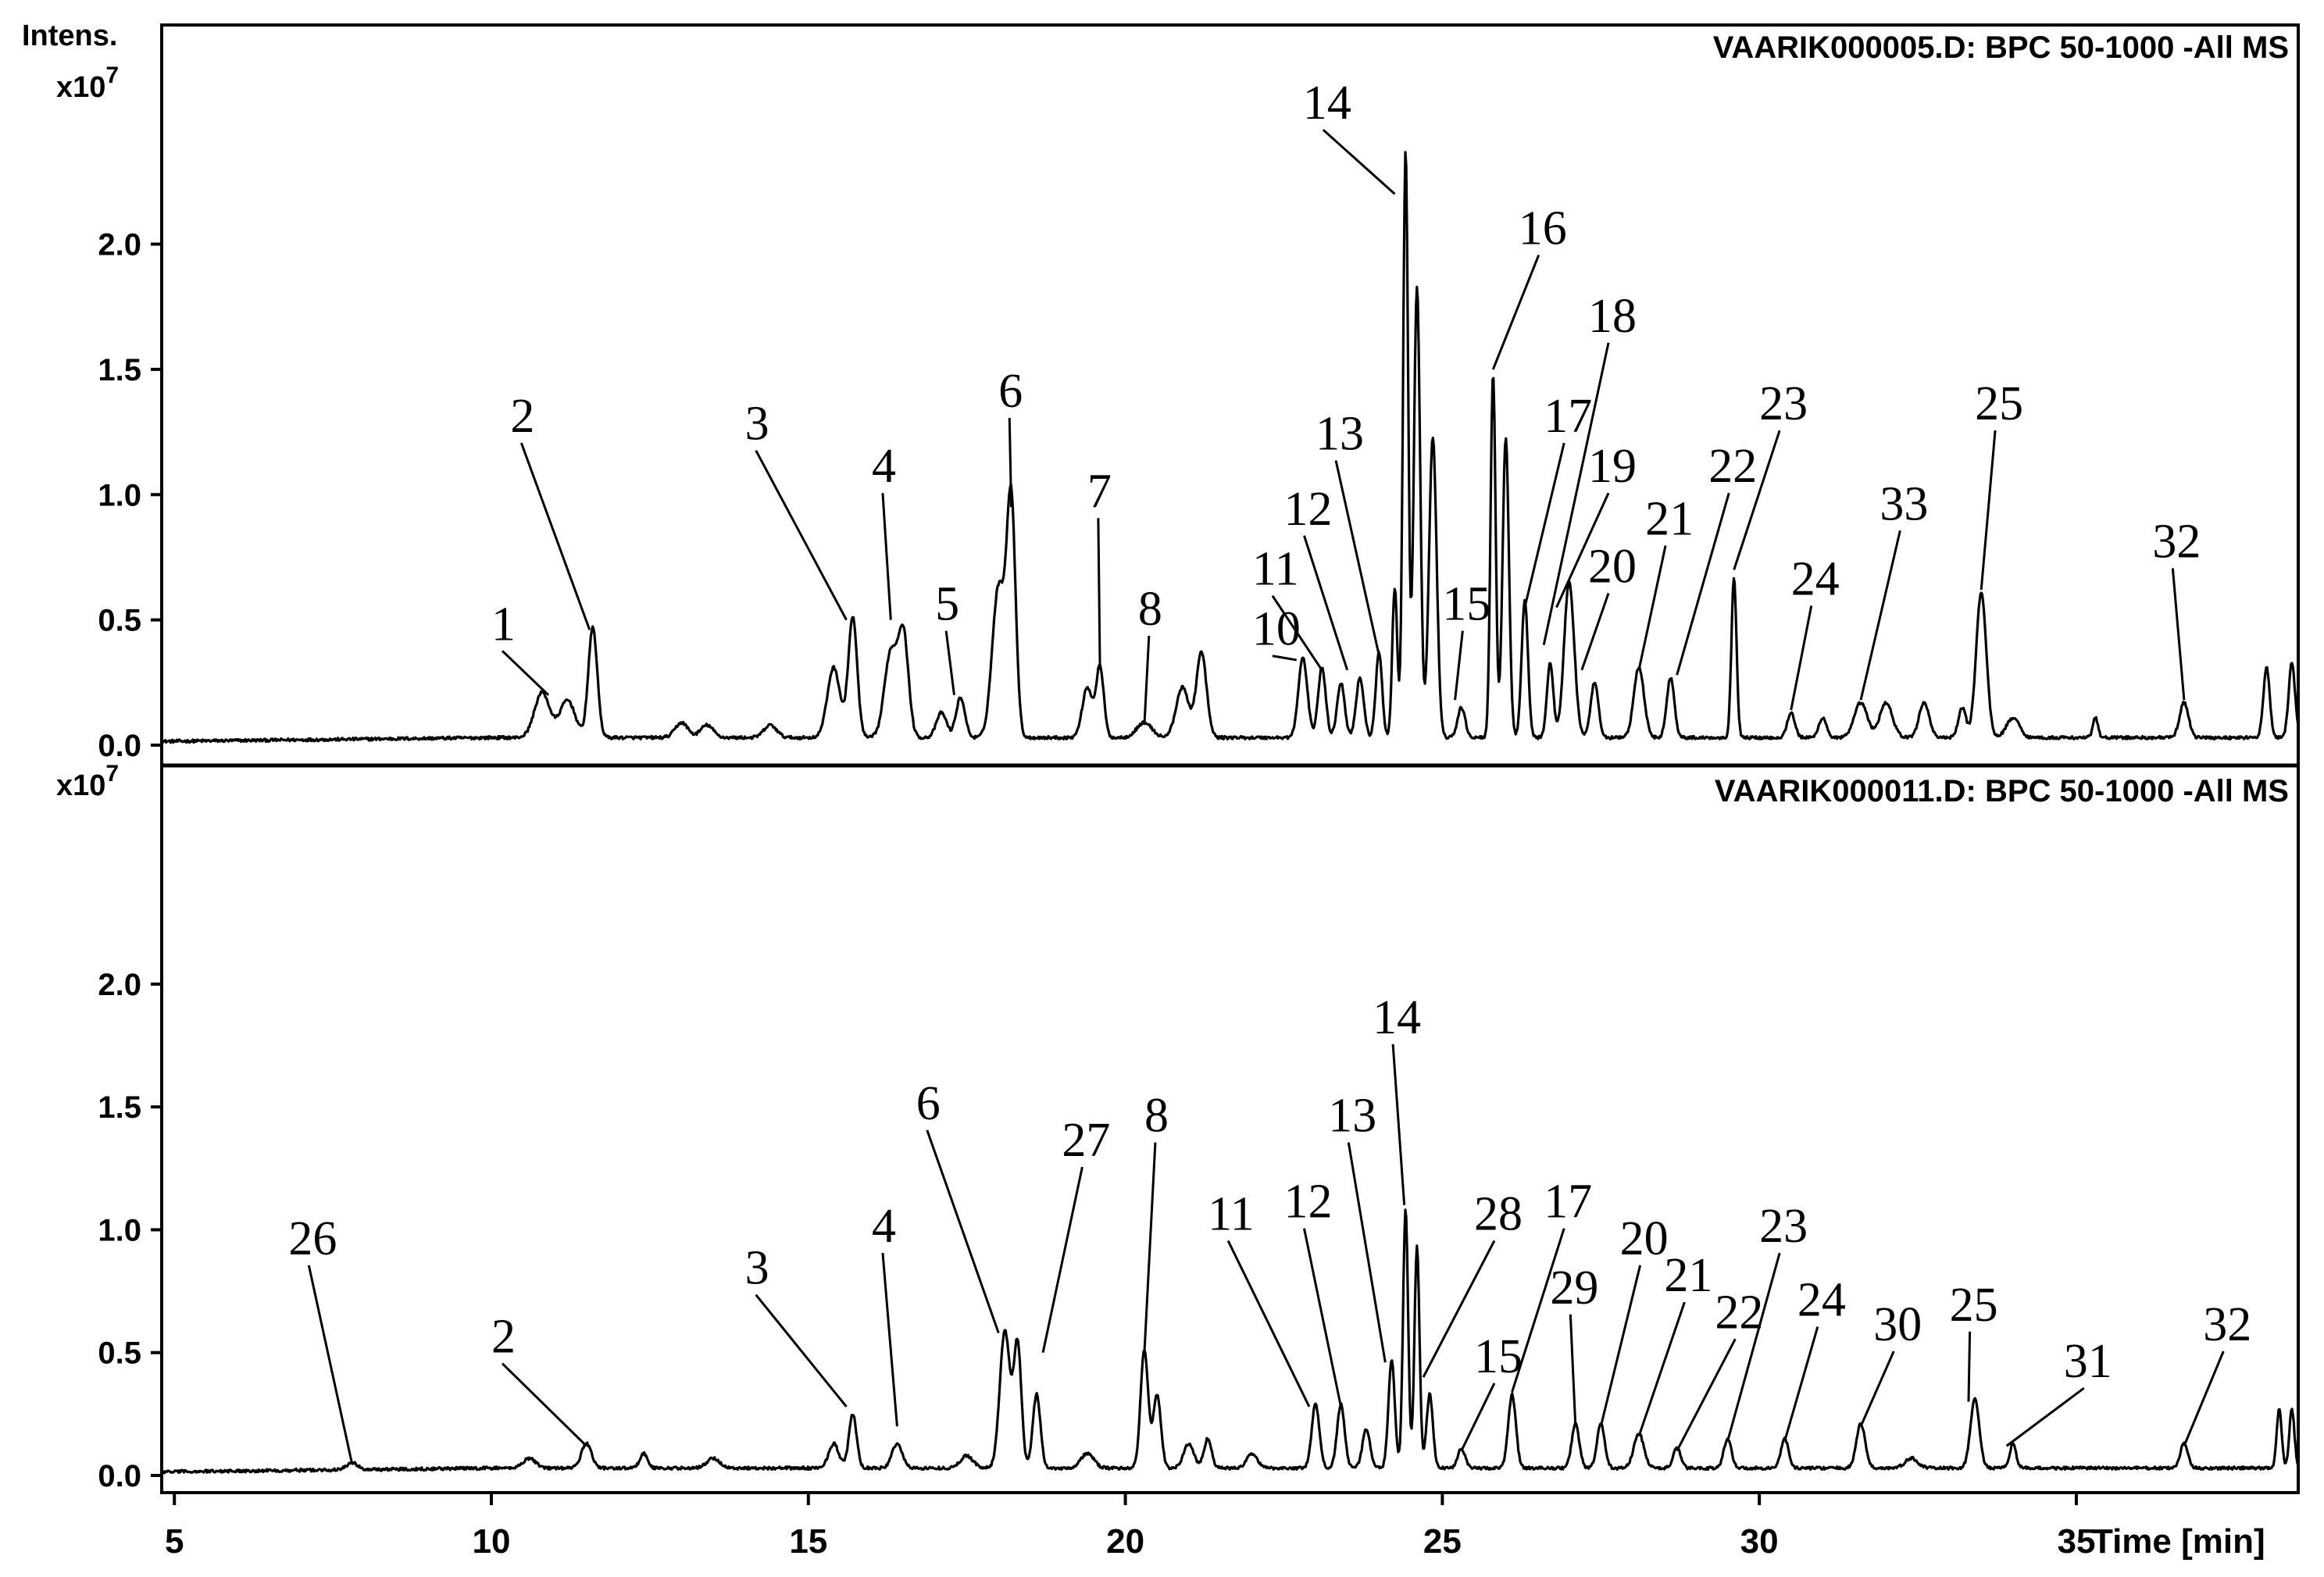 The height and width of the screenshot is (1577, 2324). Describe the element at coordinates (1612, 316) in the screenshot. I see `peak-label: 18` at that location.